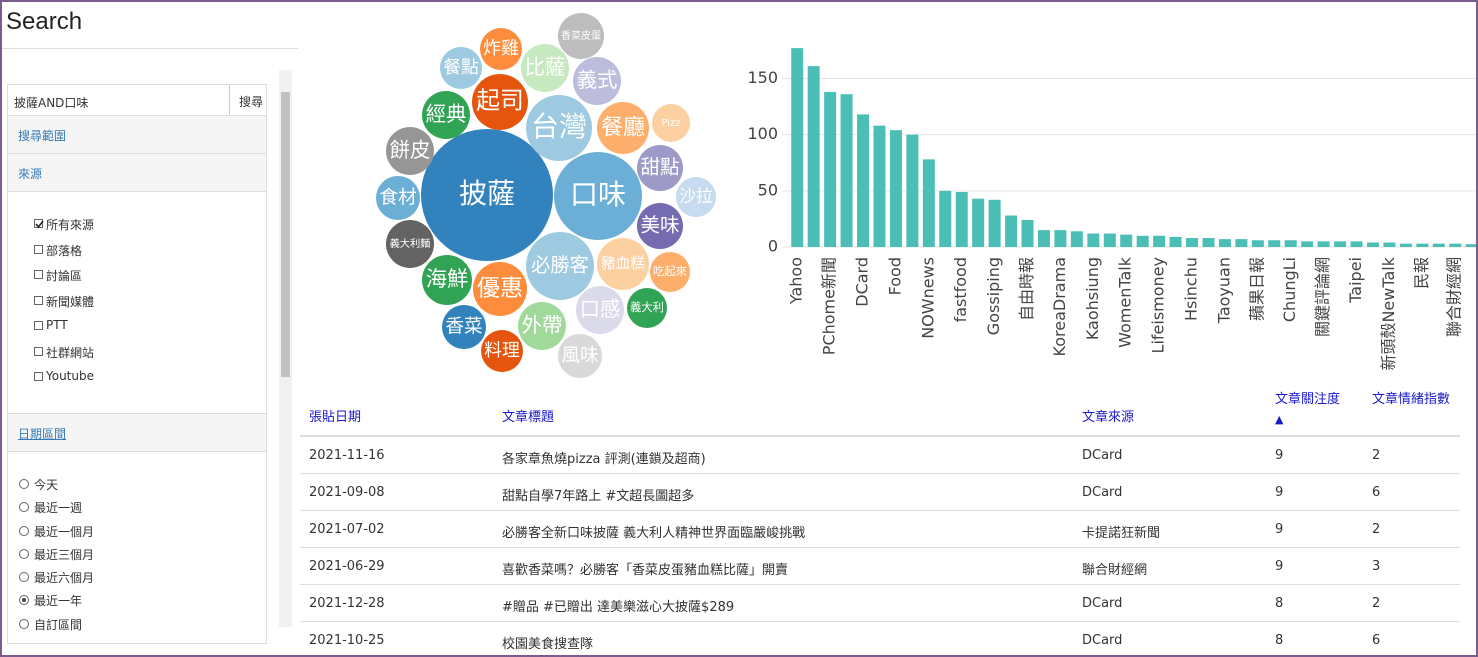 This screenshot has width=1478, height=657. Describe the element at coordinates (1376, 566) in the screenshot. I see `cell: 3` at that location.